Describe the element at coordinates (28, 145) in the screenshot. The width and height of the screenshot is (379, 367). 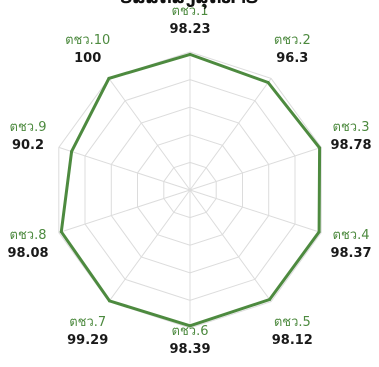
I see `value-label-9: 90.2` at that location.